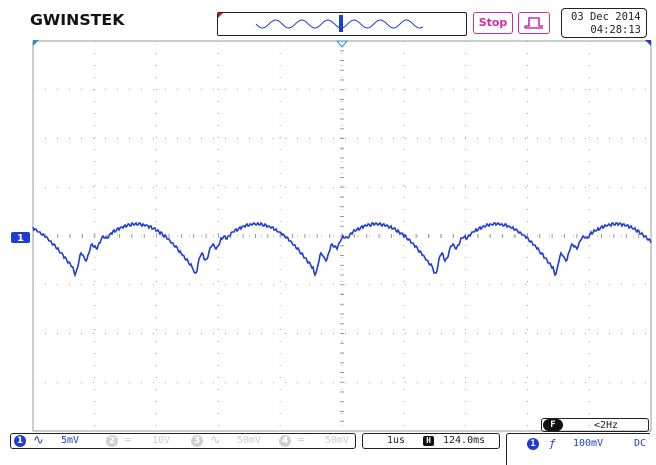 The image size is (656, 465). What do you see at coordinates (464, 440) in the screenshot?
I see `horizontal-position: 124.0ms` at bounding box center [464, 440].